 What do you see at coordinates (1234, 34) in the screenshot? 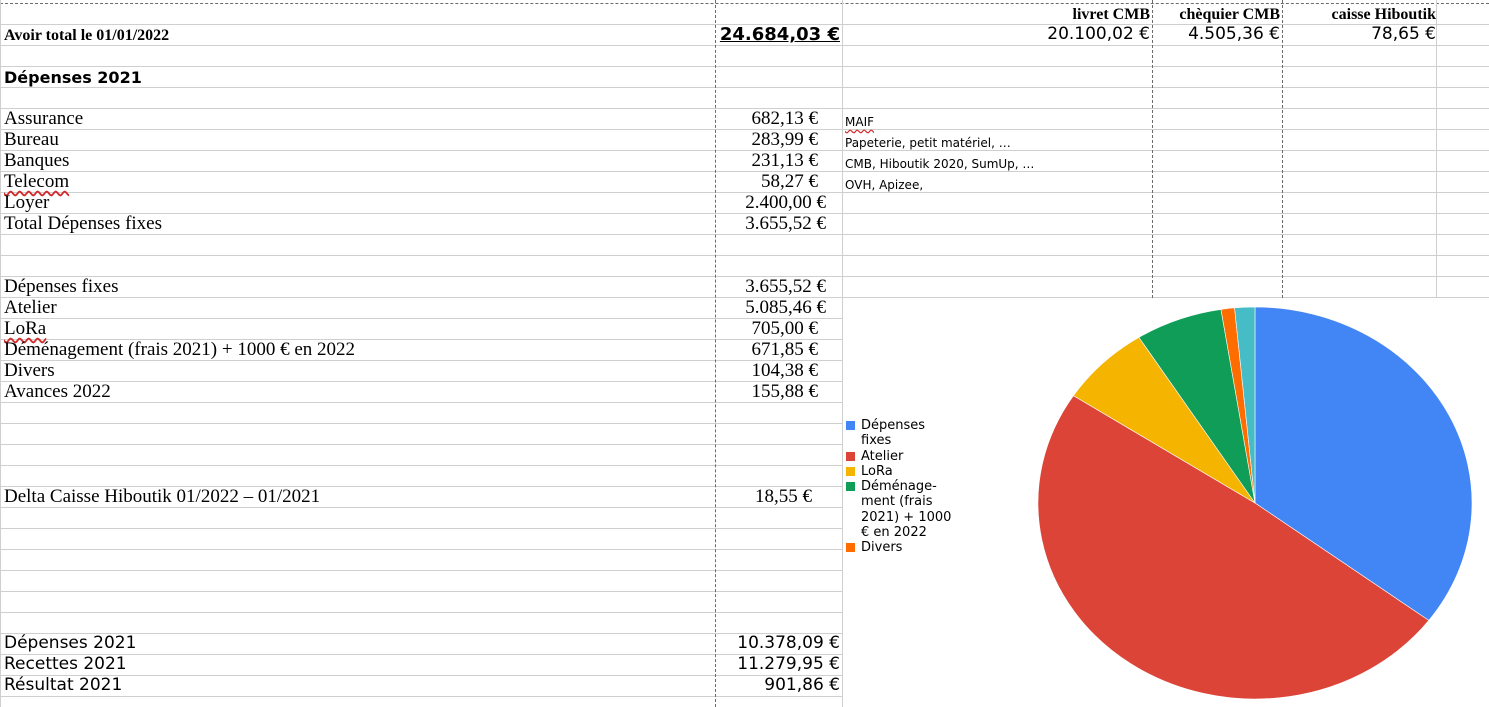
I see `account-value-chequier: 4.505,36 €` at bounding box center [1234, 34].